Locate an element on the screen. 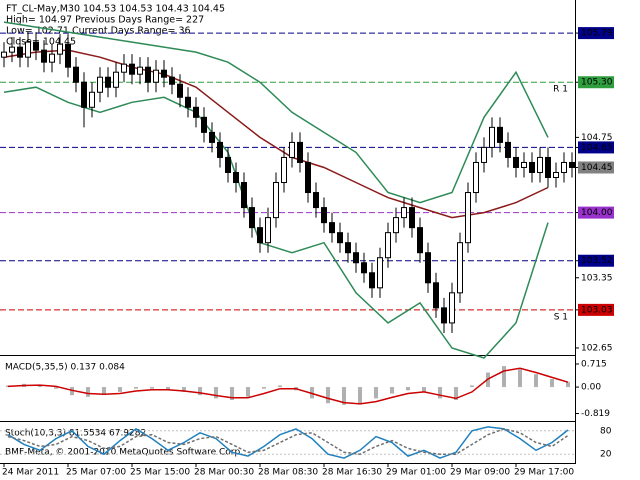 The width and height of the screenshot is (640, 480). x-tick-label: 29 Mar 17:00 is located at coordinates (544, 473).